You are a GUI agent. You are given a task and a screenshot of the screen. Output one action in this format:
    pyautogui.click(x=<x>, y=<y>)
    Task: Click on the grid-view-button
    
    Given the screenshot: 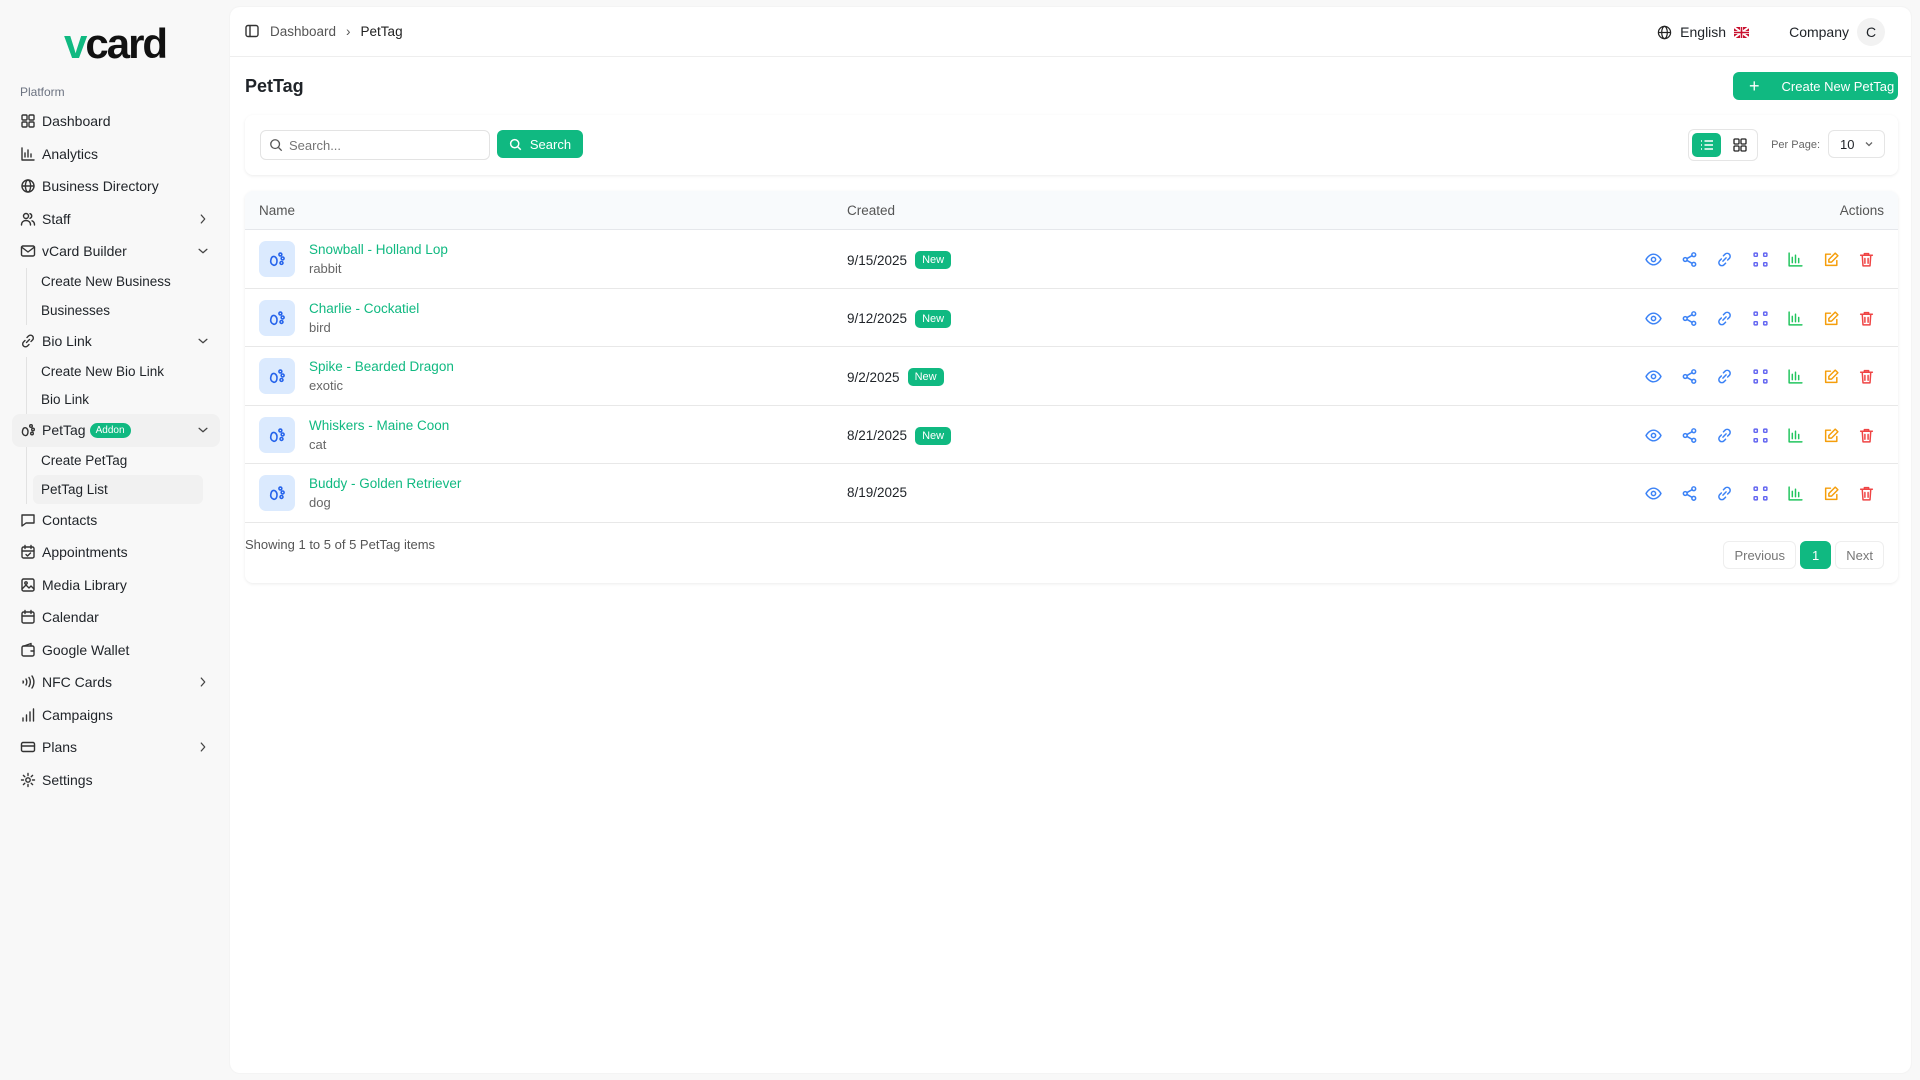 What is the action you would take?
    pyautogui.click(x=1739, y=145)
    